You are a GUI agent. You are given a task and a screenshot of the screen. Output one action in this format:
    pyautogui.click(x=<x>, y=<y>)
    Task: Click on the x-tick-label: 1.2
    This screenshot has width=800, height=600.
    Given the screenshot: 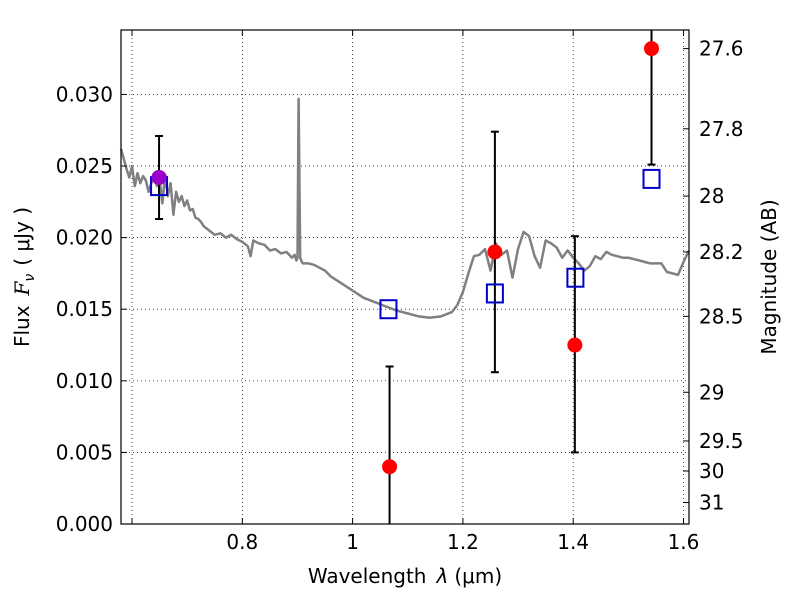 What is the action you would take?
    pyautogui.click(x=463, y=542)
    